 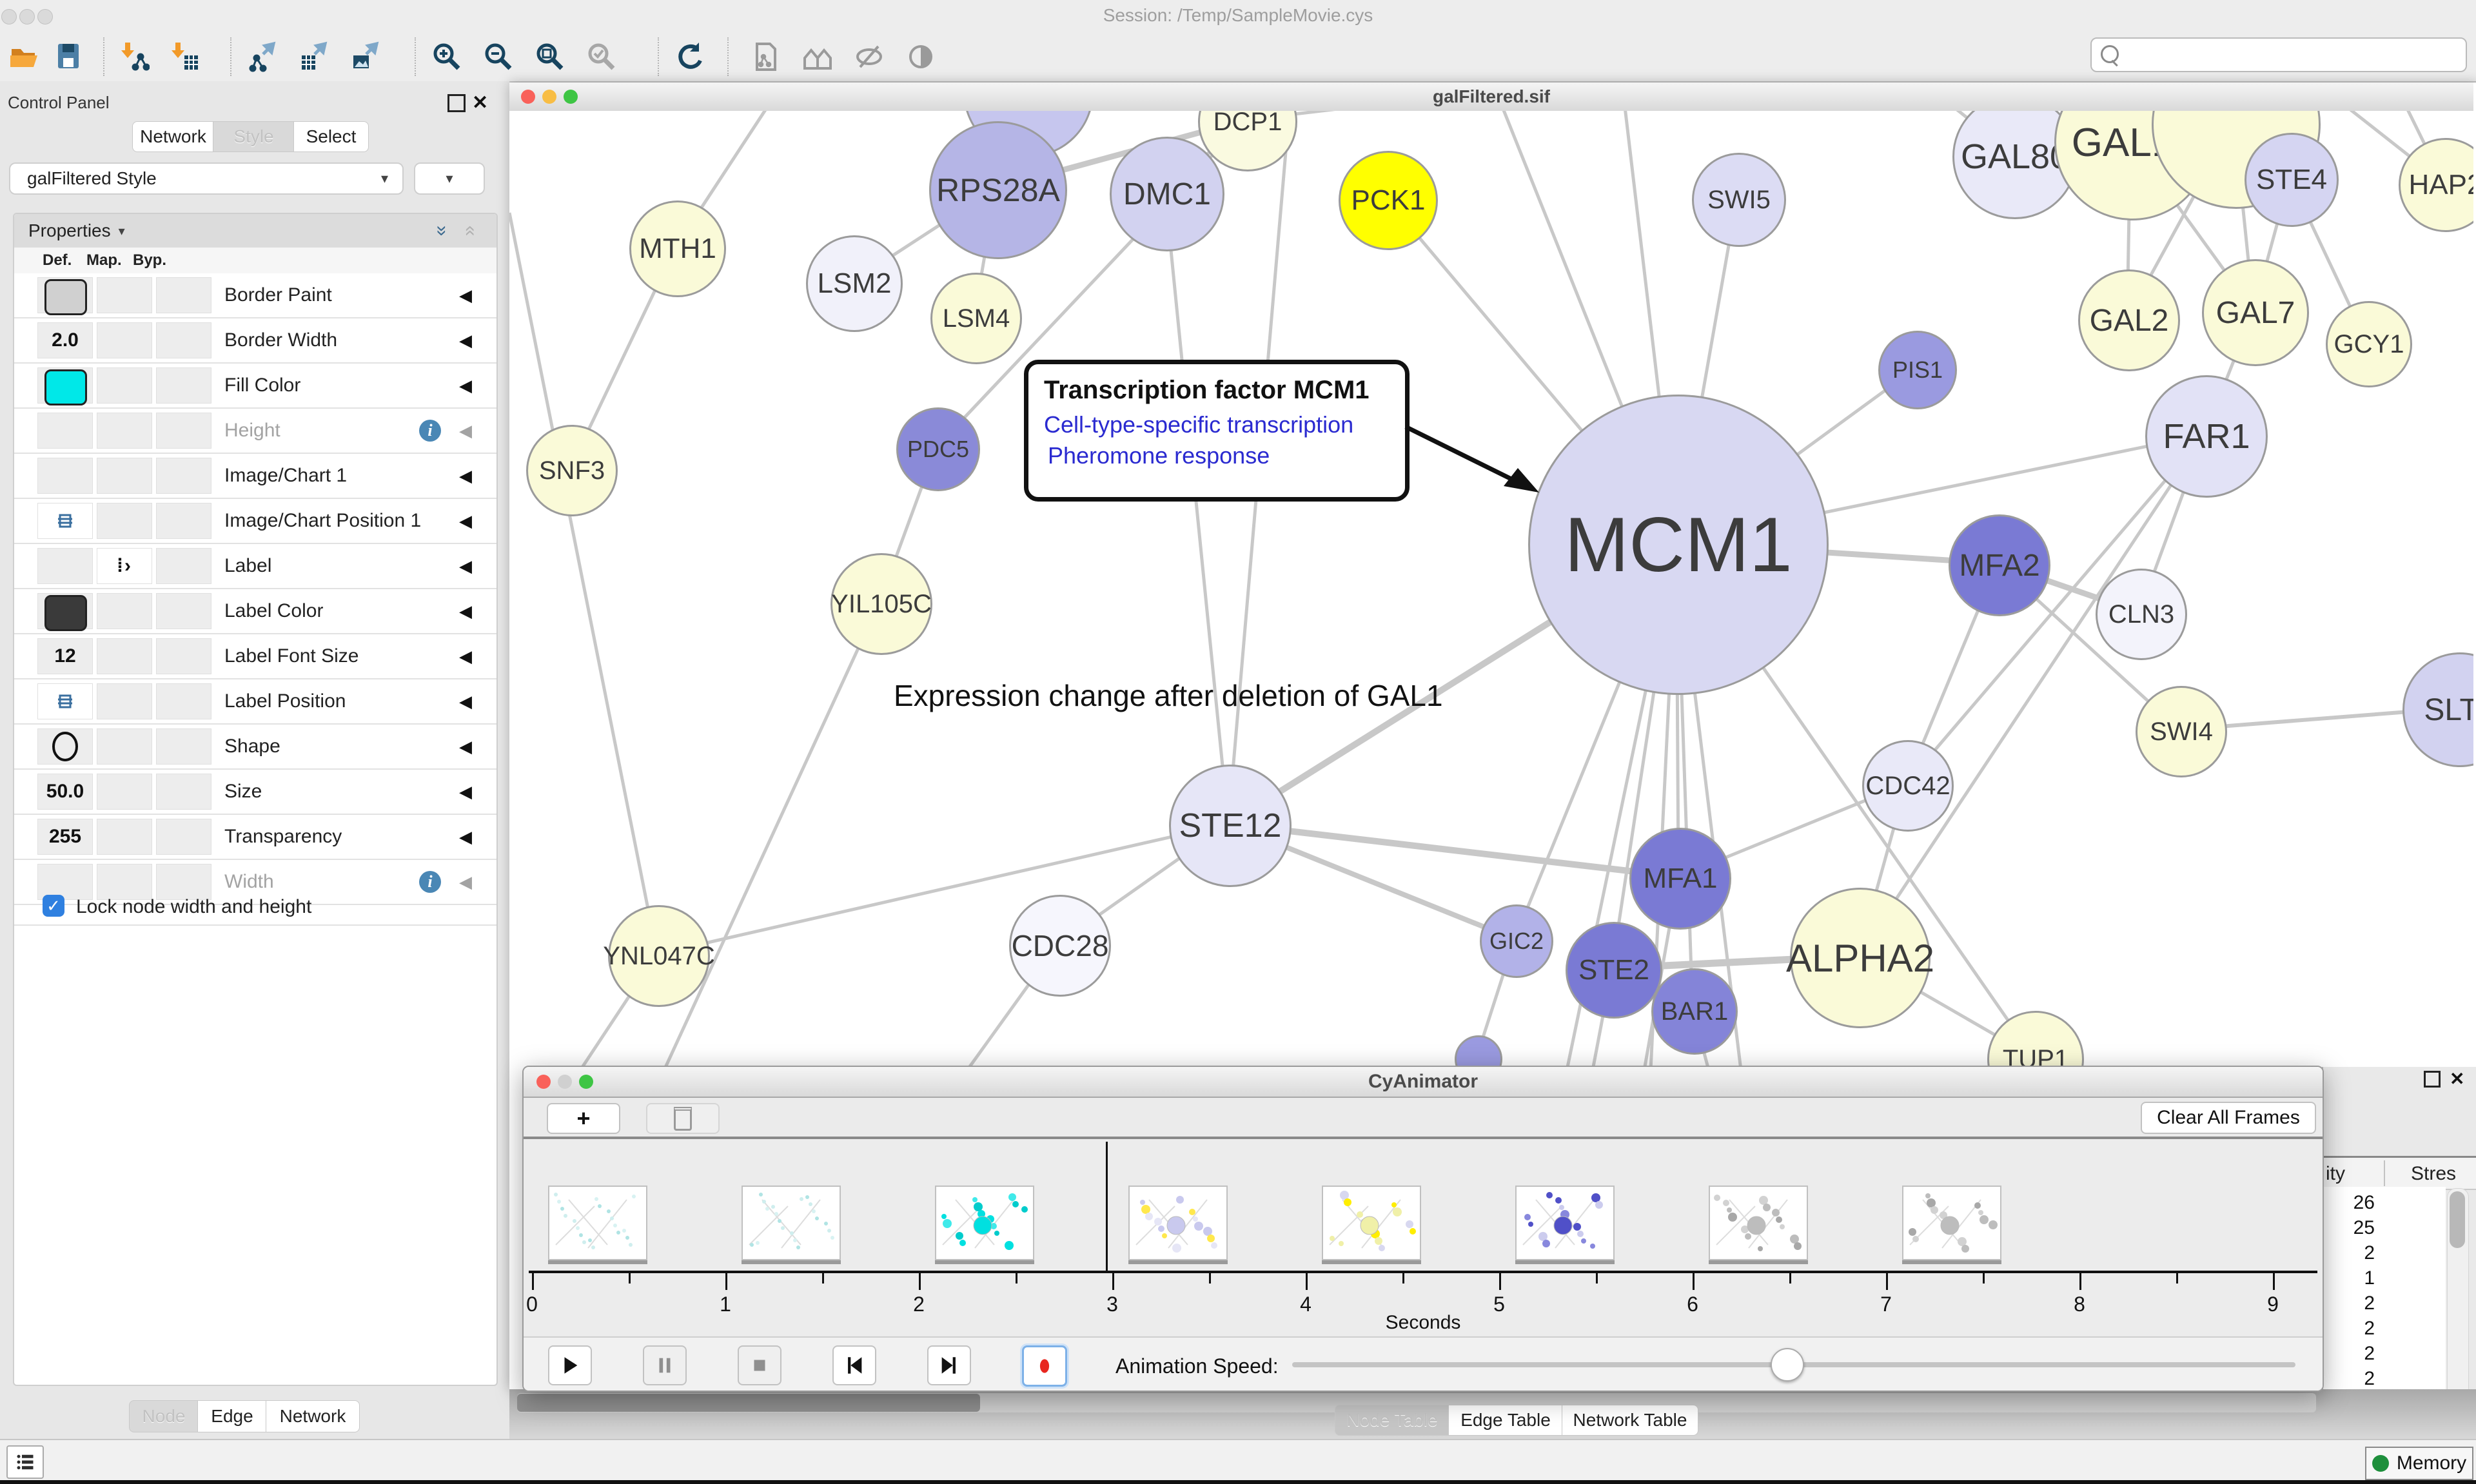 What do you see at coordinates (1614, 970) in the screenshot?
I see `network-node-ste2: STE2` at bounding box center [1614, 970].